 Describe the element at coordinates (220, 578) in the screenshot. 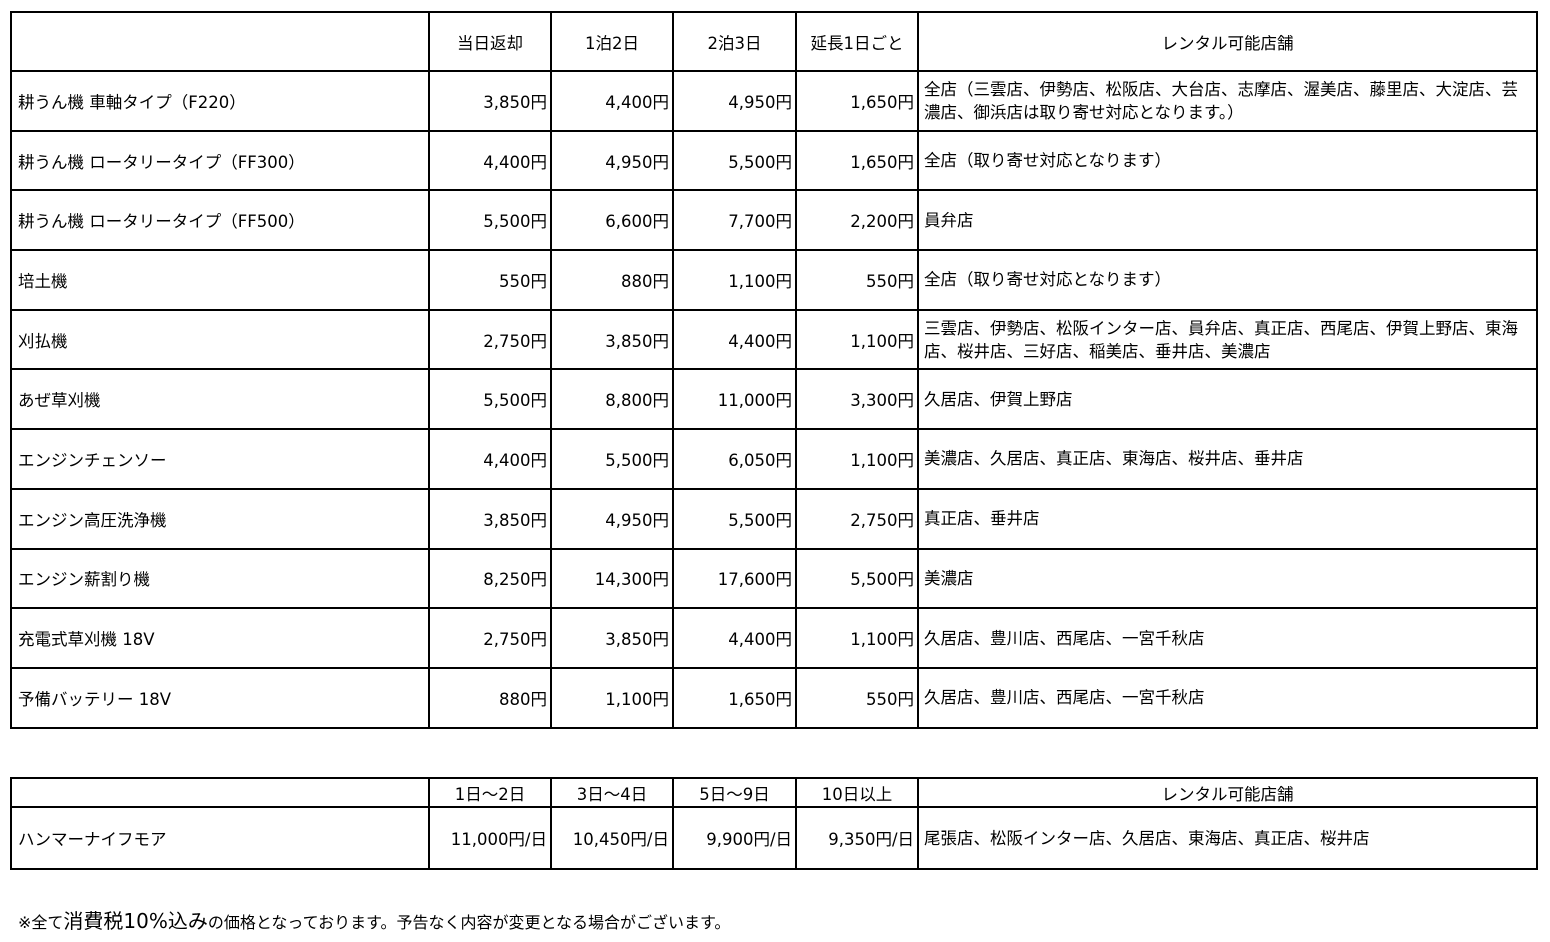

I see `item-name: エンジン薪割り機` at that location.